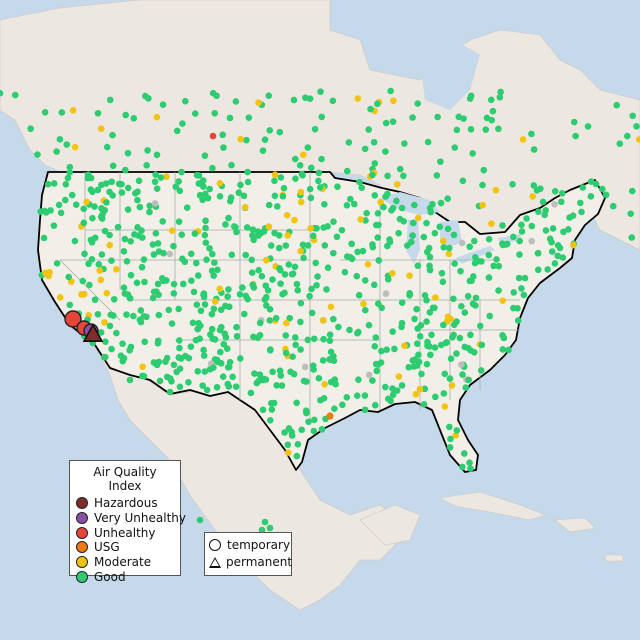 Image resolution: width=640 pixels, height=640 pixels. Describe the element at coordinates (82, 503) in the screenshot. I see `hazardous-swatch` at that location.